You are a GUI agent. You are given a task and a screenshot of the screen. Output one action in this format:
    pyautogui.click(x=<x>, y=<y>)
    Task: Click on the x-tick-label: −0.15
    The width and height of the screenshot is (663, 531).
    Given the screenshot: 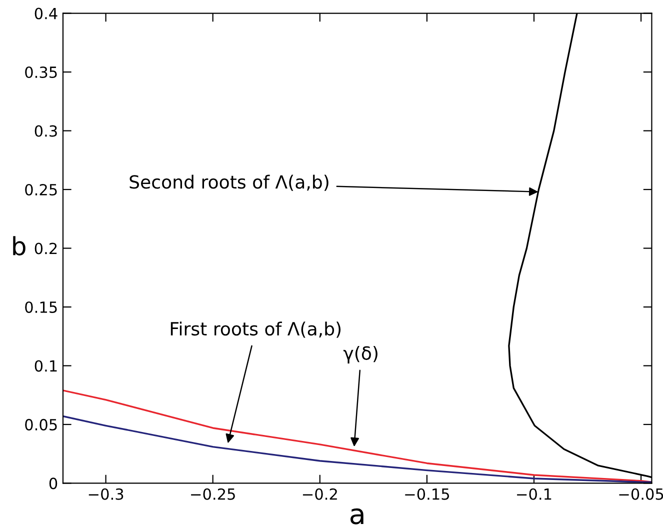 What is the action you would take?
    pyautogui.click(x=427, y=494)
    